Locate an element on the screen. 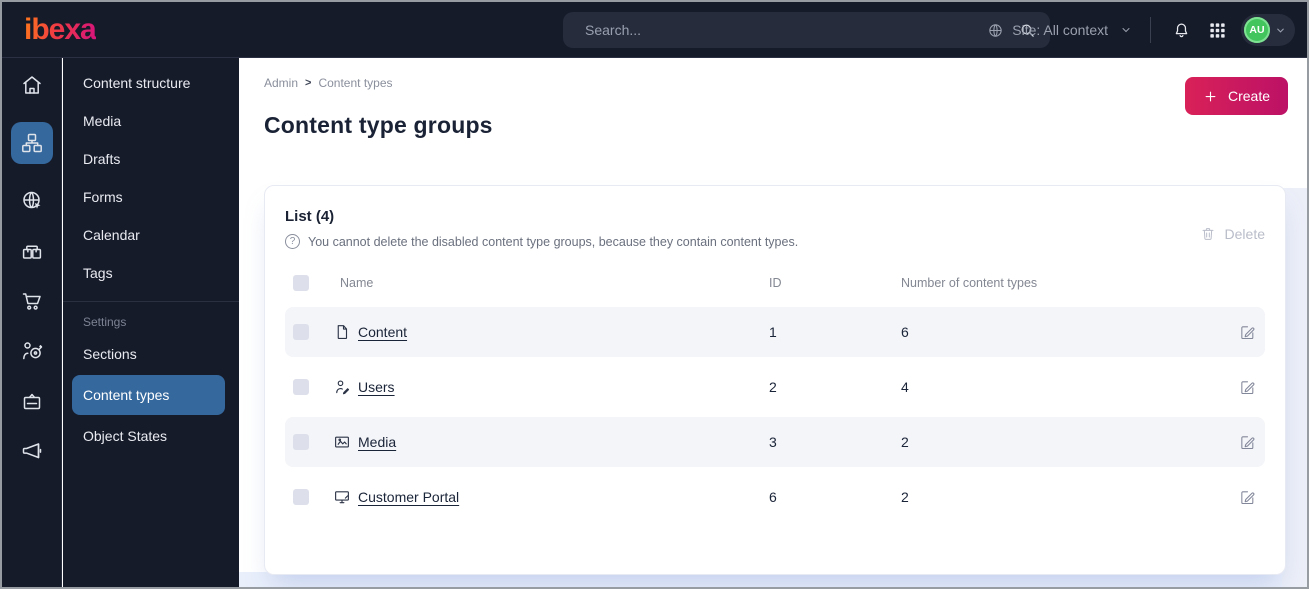 This screenshot has width=1309, height=589. breadcrumb: Admin > Content types is located at coordinates (328, 83).